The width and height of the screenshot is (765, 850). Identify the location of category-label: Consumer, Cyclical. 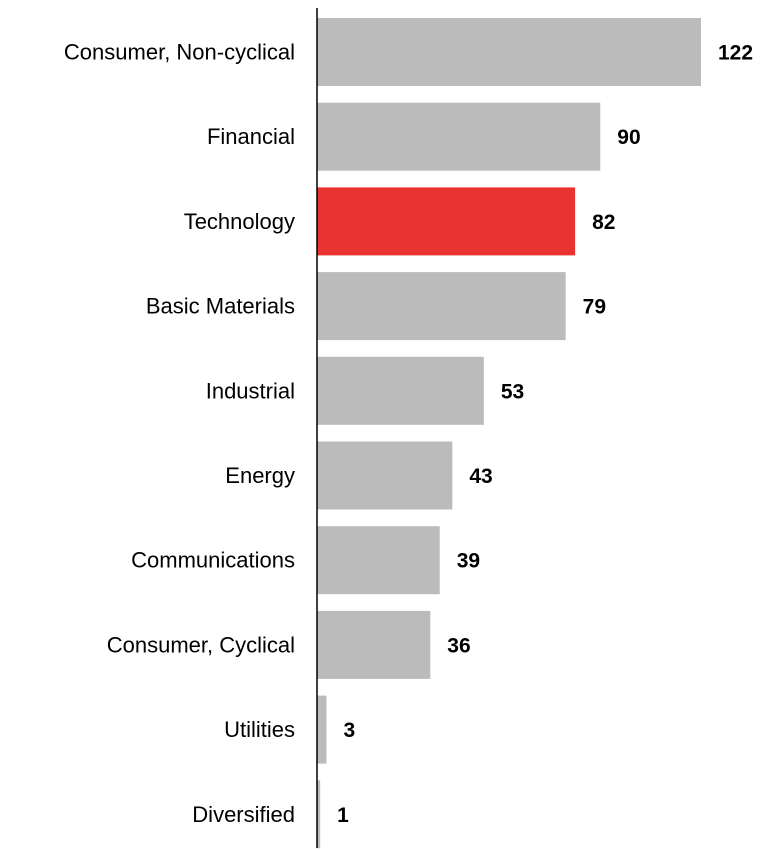
(201, 644).